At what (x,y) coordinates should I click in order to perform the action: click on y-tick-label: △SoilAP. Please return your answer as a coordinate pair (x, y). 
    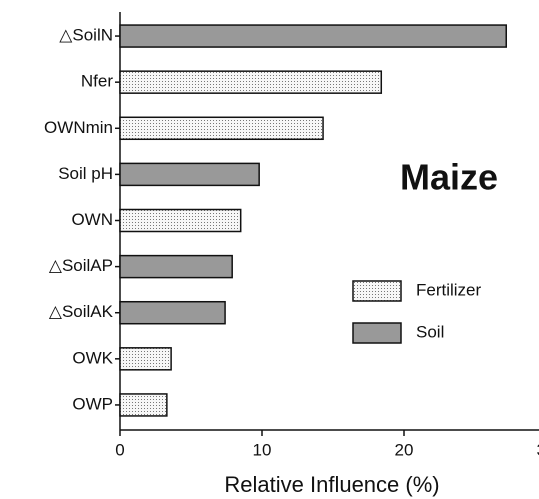
    Looking at the image, I should click on (81, 265).